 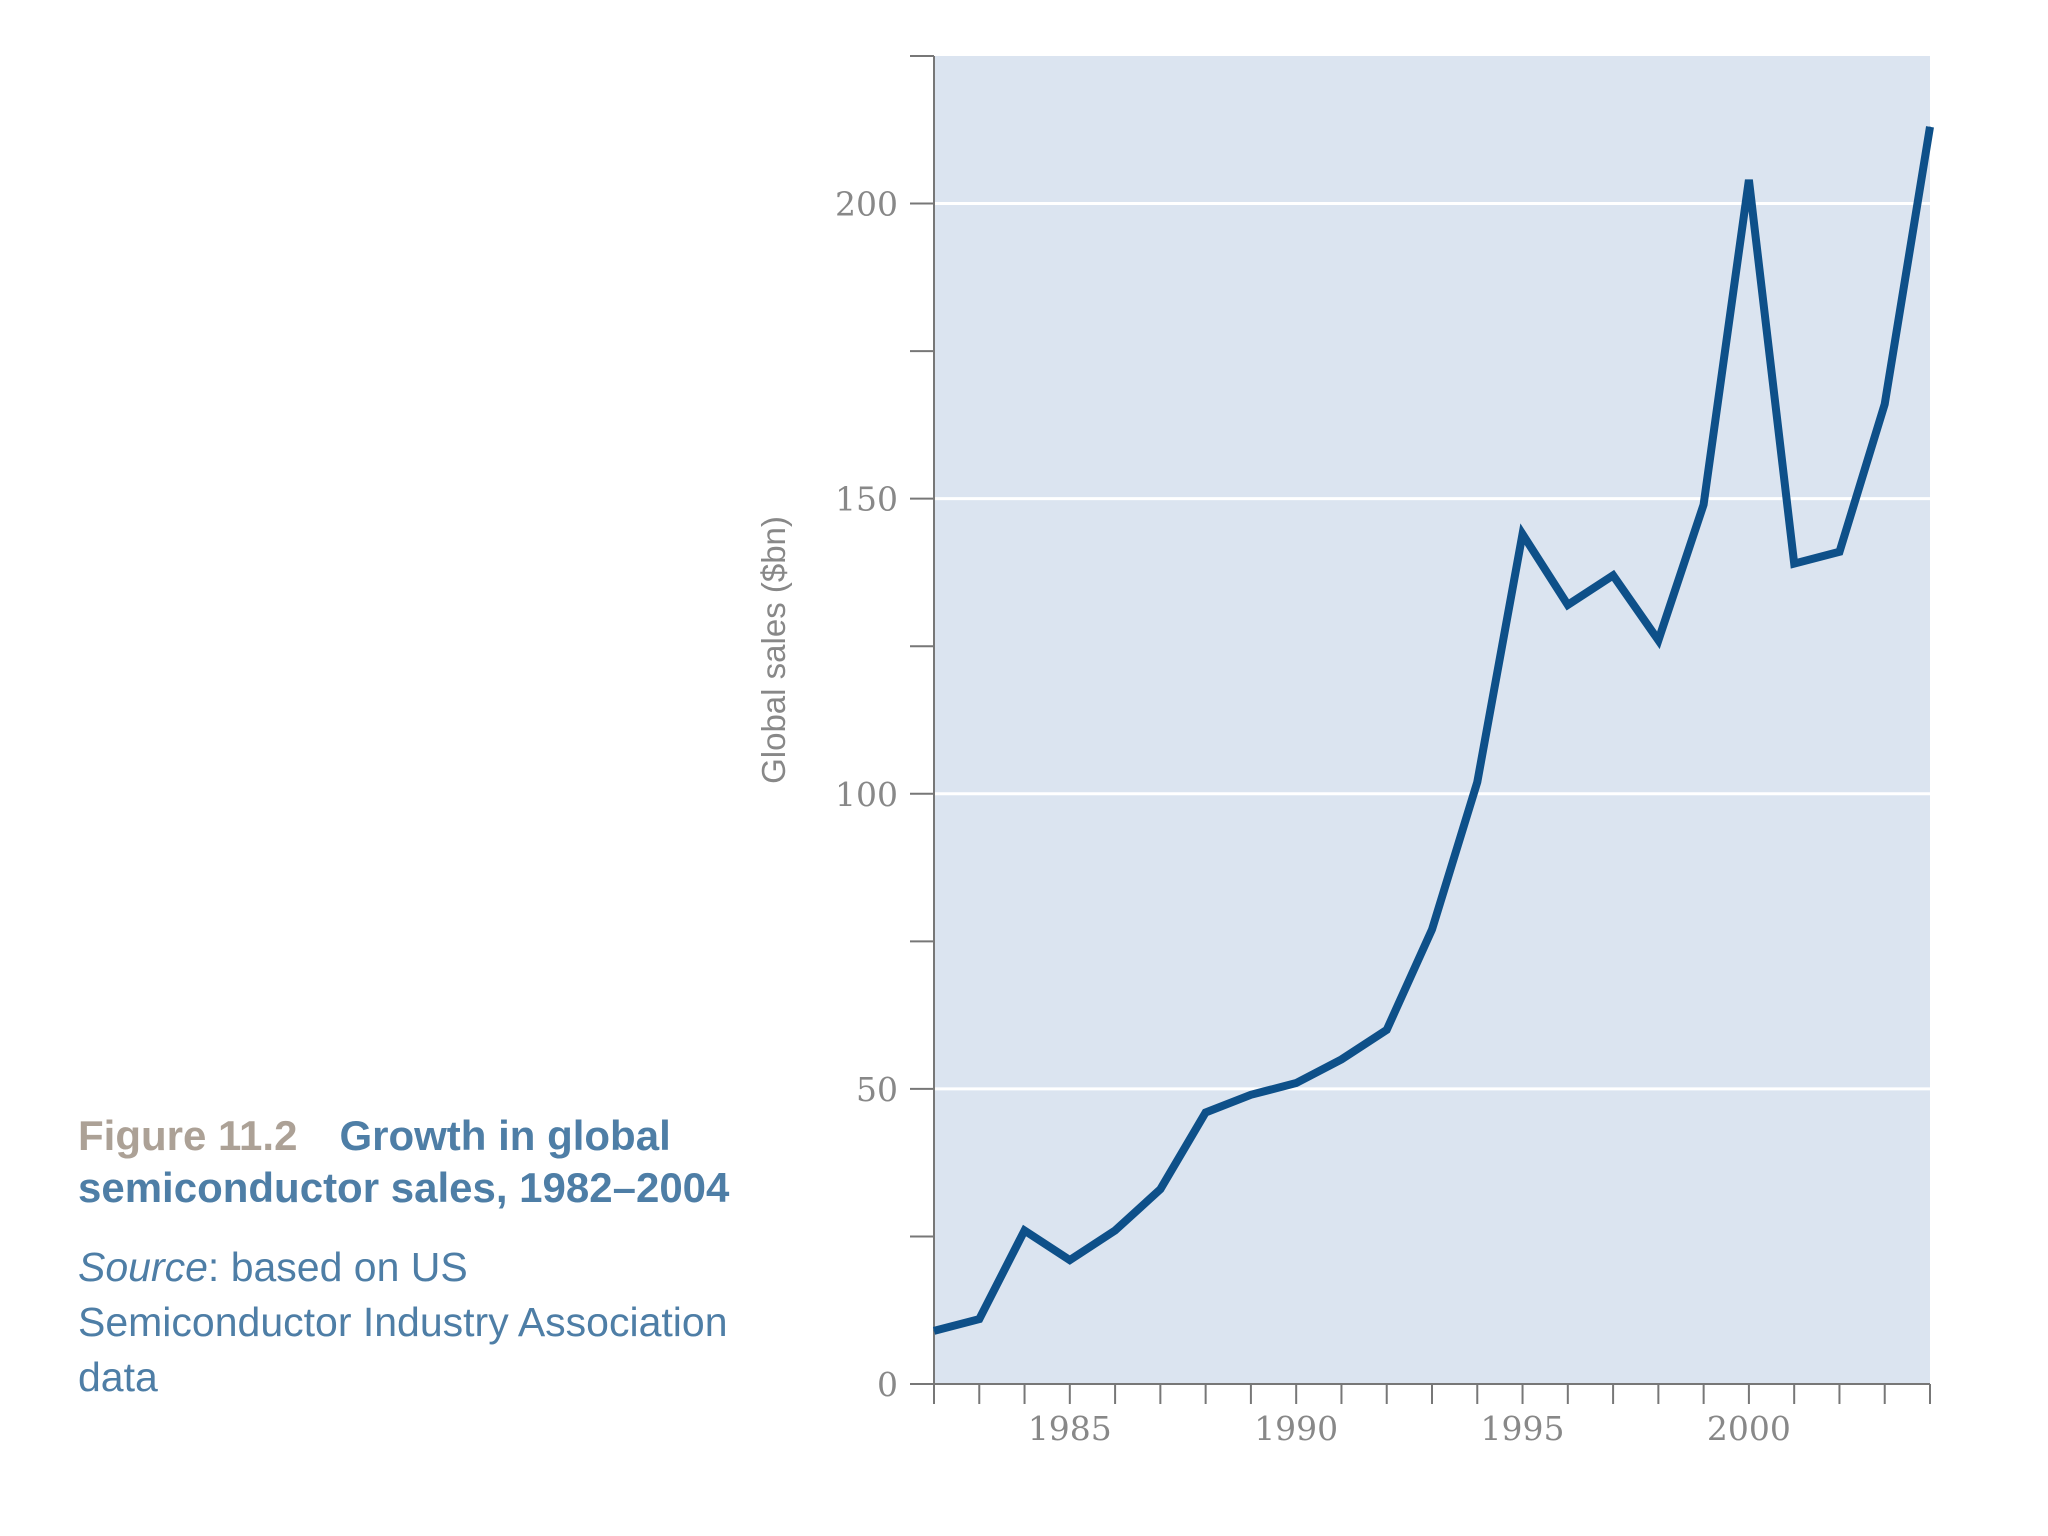 What do you see at coordinates (188, 1135) in the screenshot?
I see `figure-number: Figure 11.2` at bounding box center [188, 1135].